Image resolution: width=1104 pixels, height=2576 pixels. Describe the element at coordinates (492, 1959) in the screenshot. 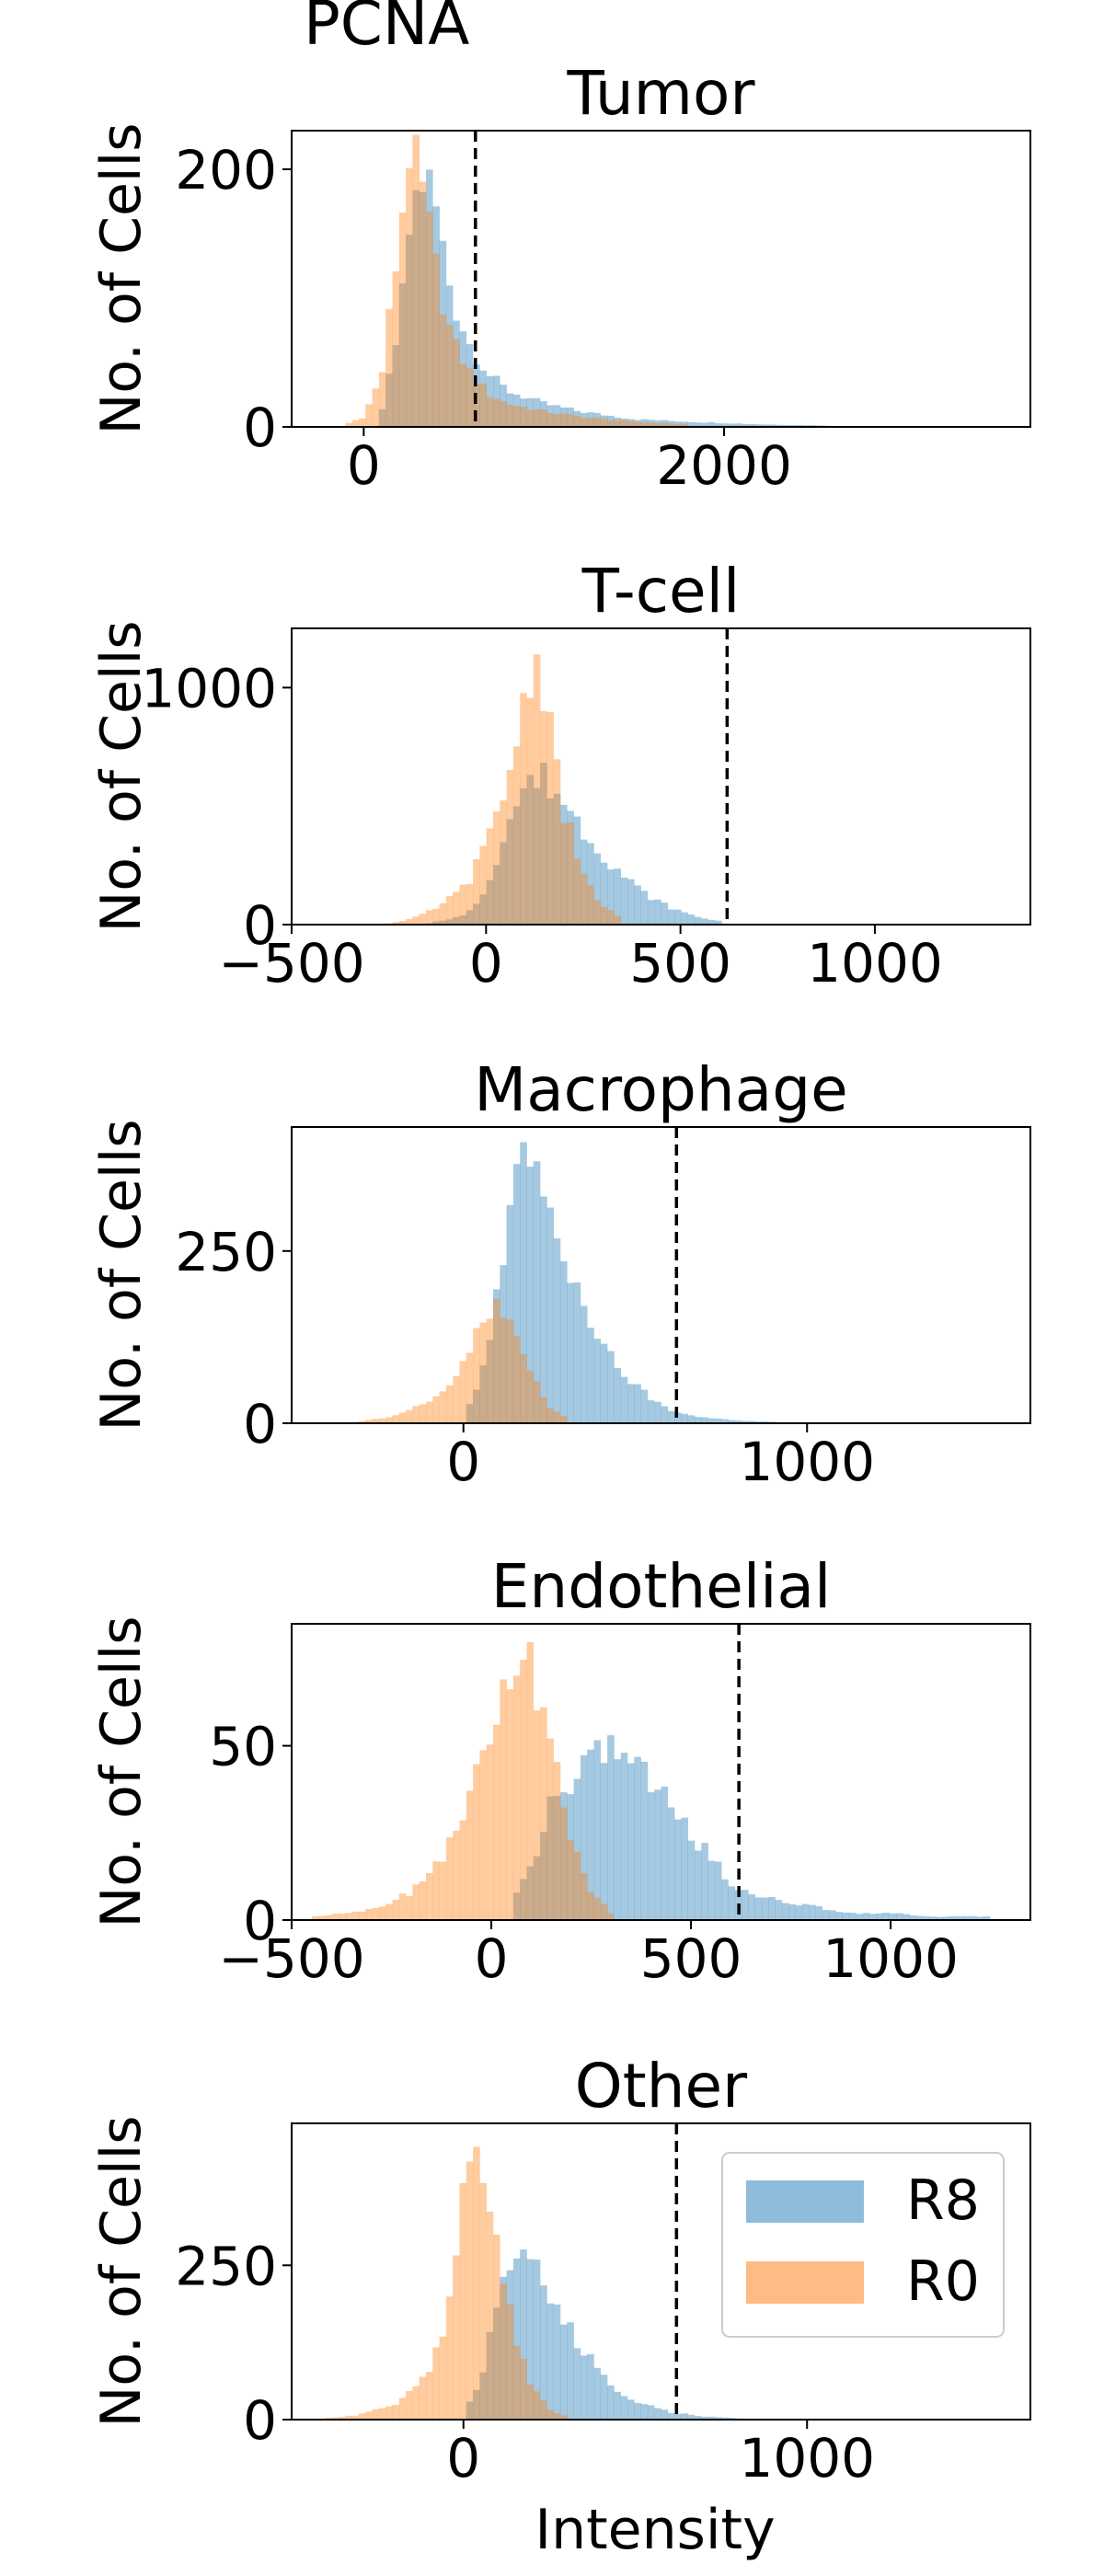

I see `x-tick-label: 0` at that location.